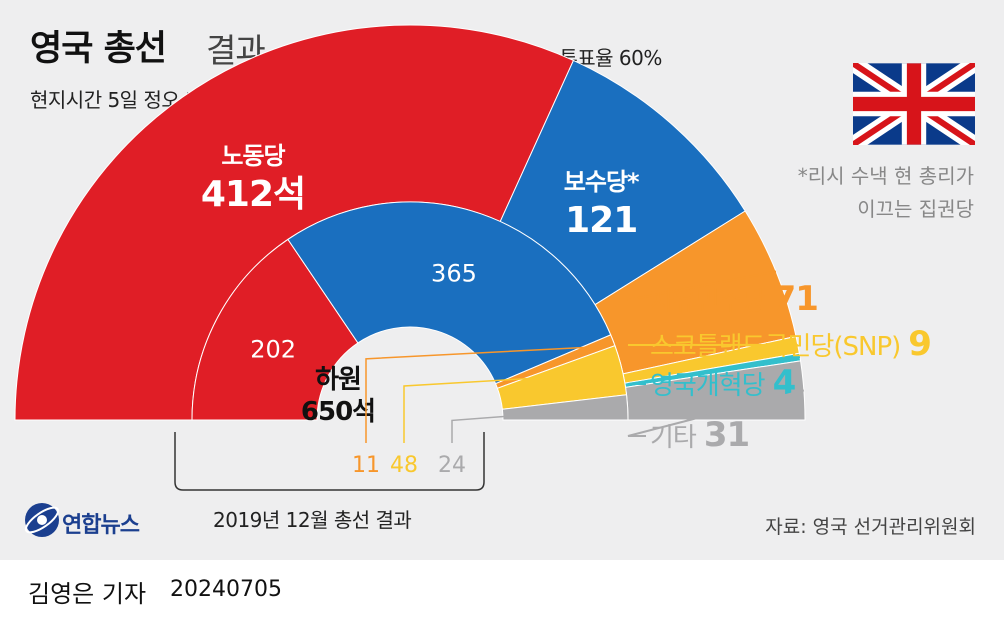 This screenshot has height=621, width=1004. What do you see at coordinates (404, 465) in the screenshot?
I see `label-2019-snp: 48` at bounding box center [404, 465].